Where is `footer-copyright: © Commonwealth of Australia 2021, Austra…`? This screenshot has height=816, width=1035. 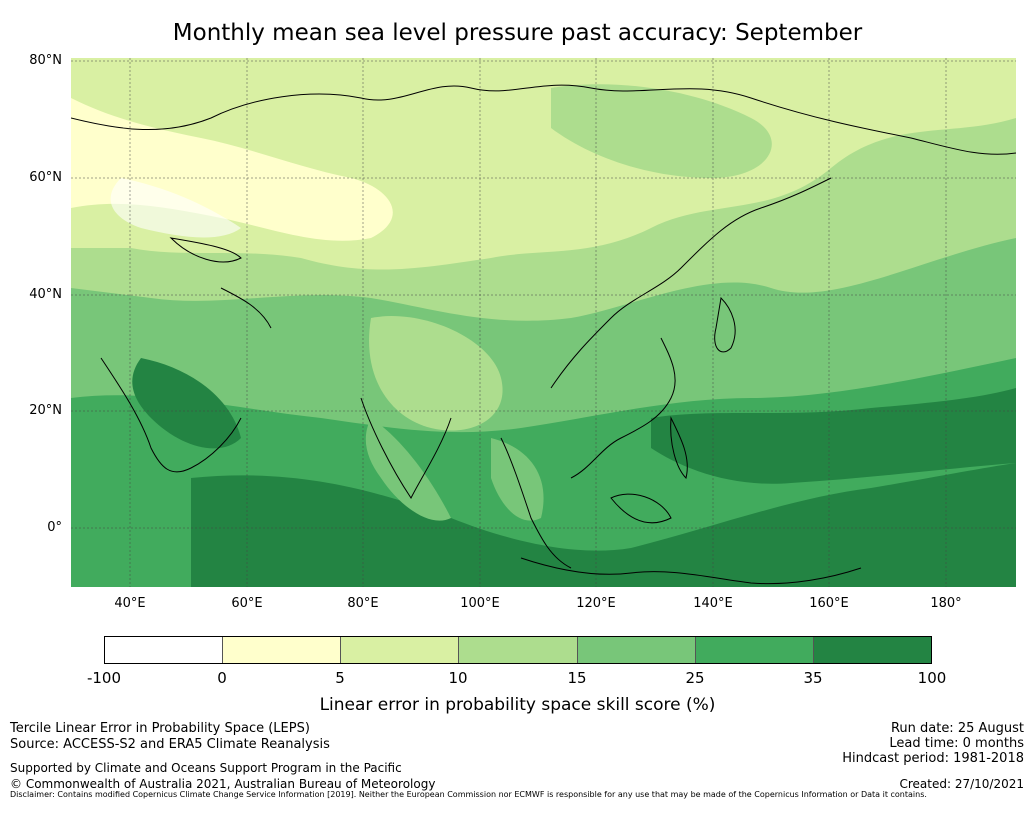
footer-copyright: © Commonwealth of Australia 2021, Austra… is located at coordinates (223, 784).